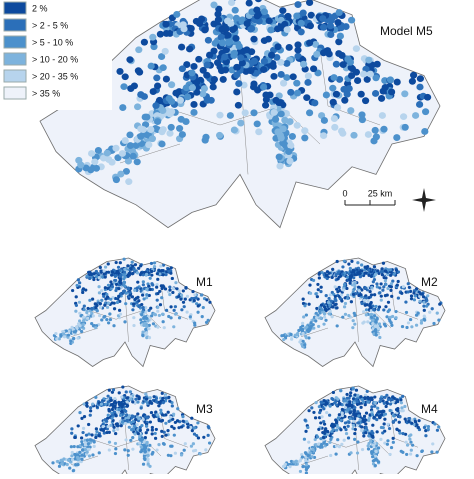 Image resolution: width=474 pixels, height=479 pixels. Describe the element at coordinates (424, 200) in the screenshot. I see `north-arrow-shape` at that location.